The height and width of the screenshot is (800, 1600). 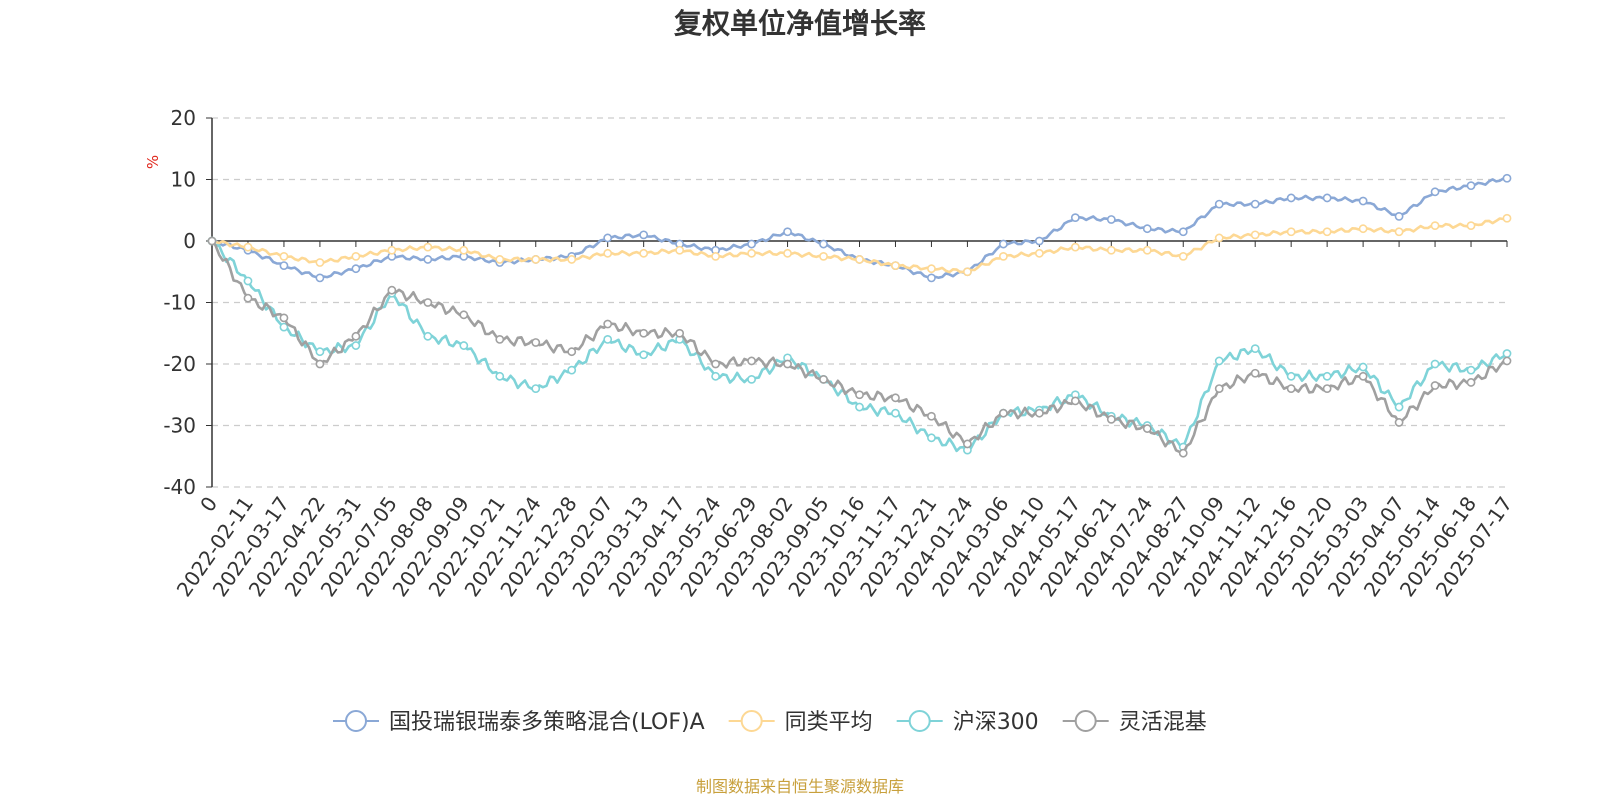 What do you see at coordinates (829, 722) in the screenshot?
I see `legend-label: 同类平均` at bounding box center [829, 722].